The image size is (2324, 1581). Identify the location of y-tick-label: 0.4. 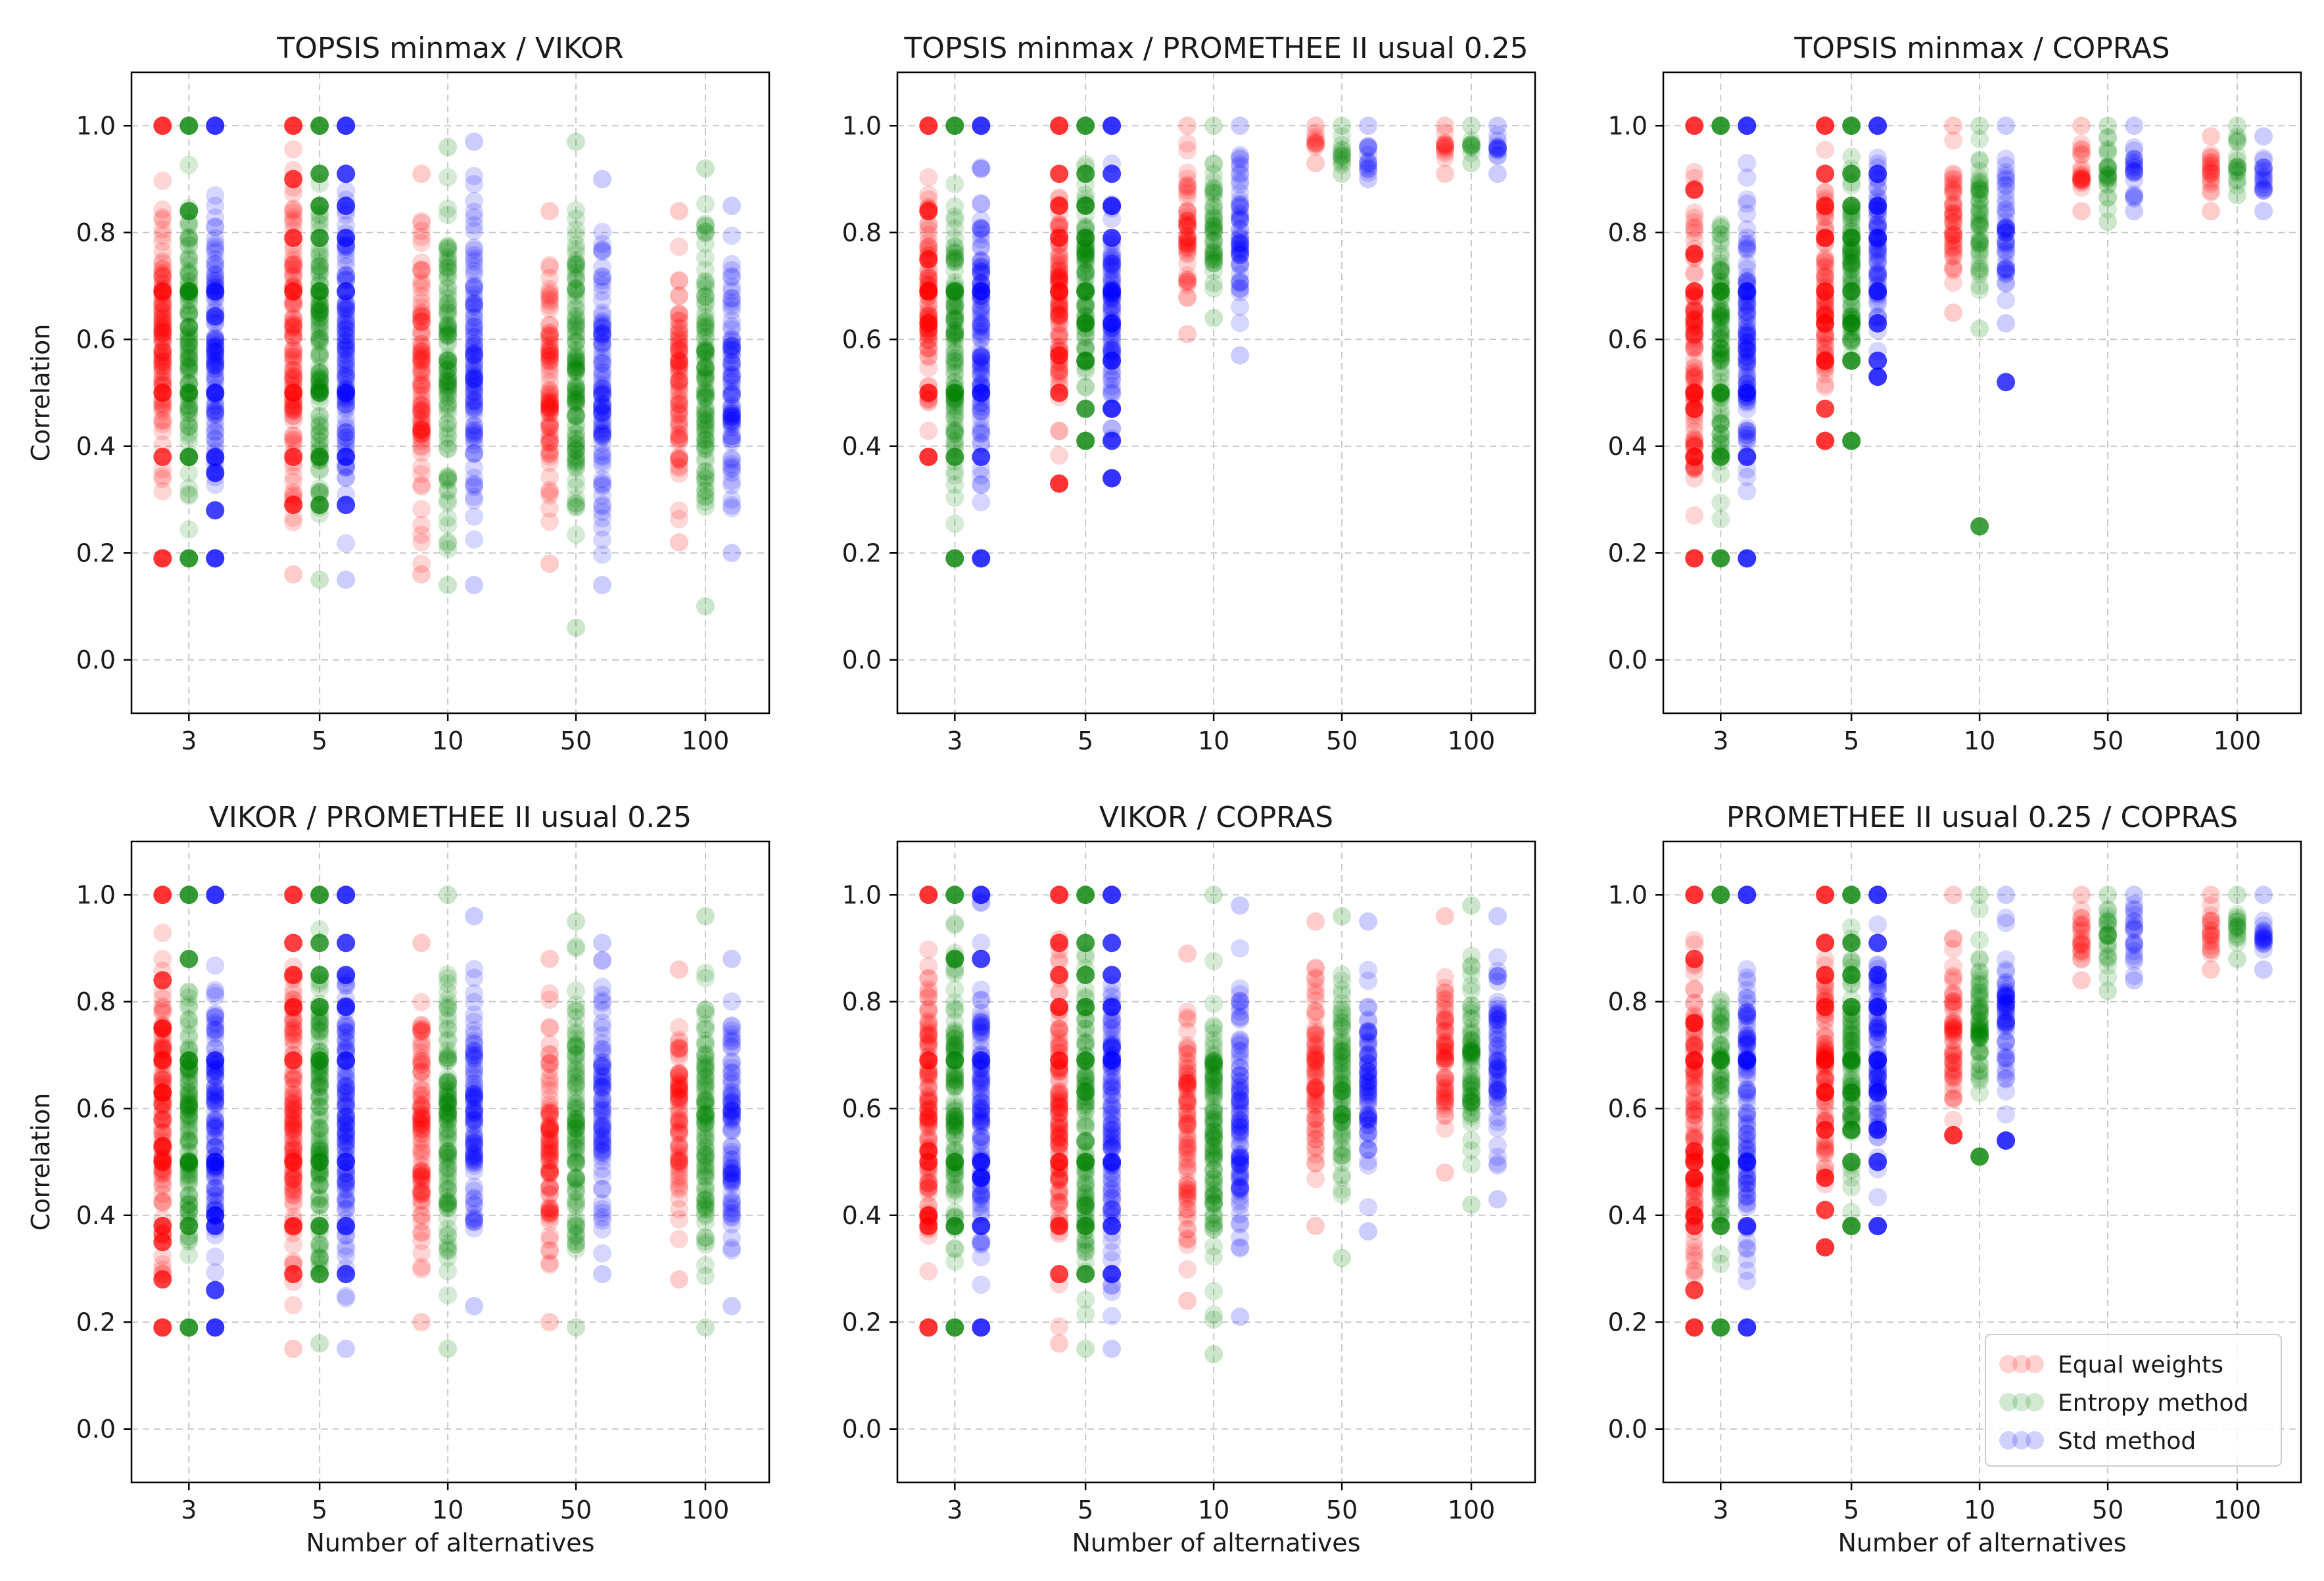
(96, 1215).